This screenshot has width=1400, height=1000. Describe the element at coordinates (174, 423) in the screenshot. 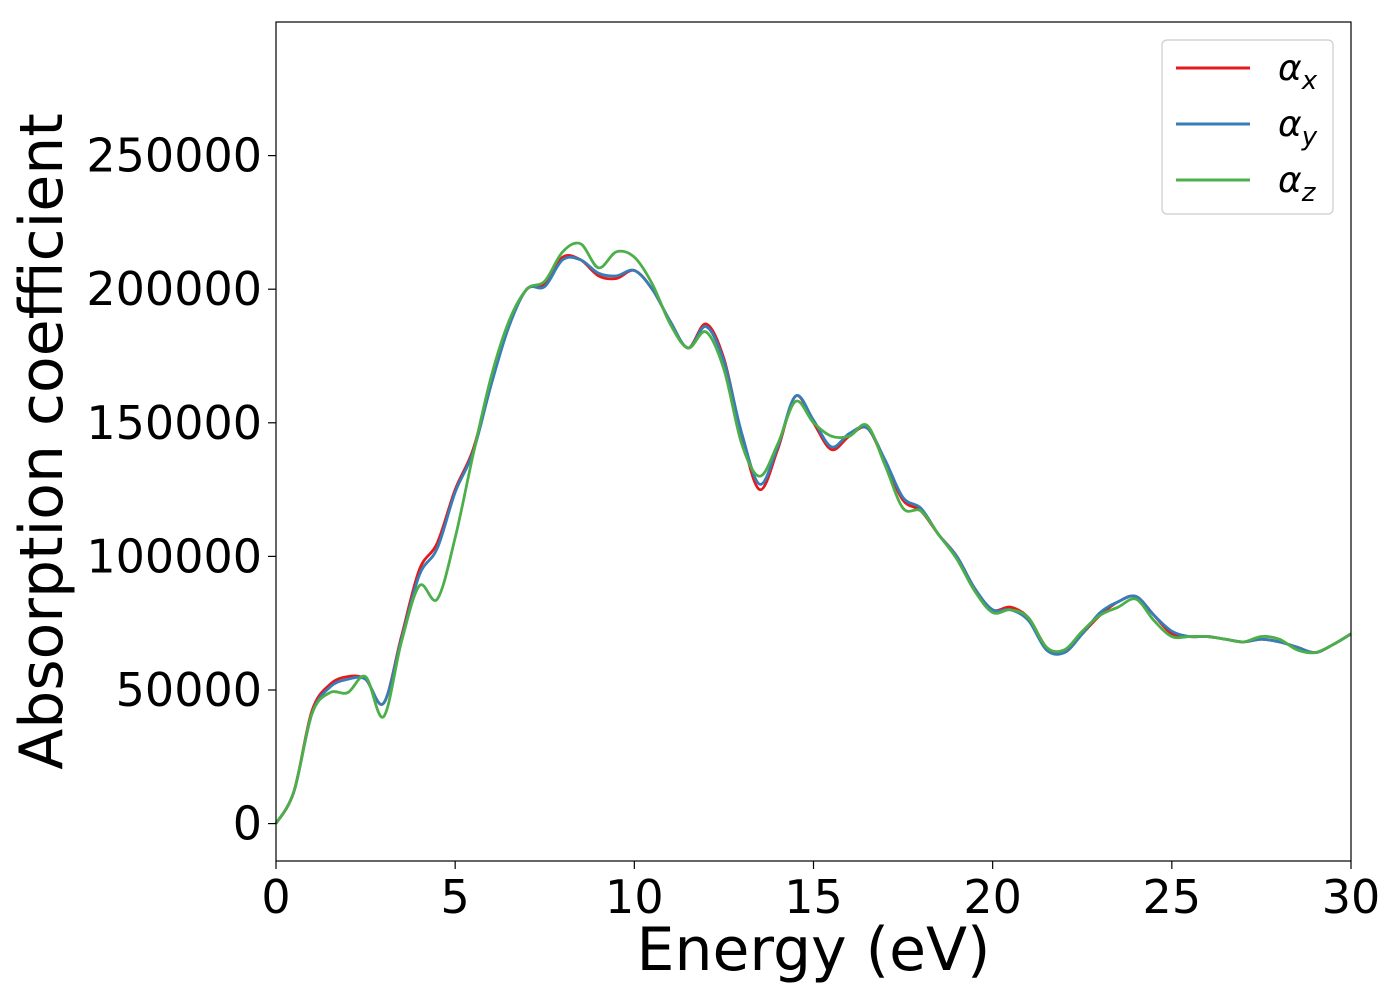

I see `y-tick-label: 150000` at that location.